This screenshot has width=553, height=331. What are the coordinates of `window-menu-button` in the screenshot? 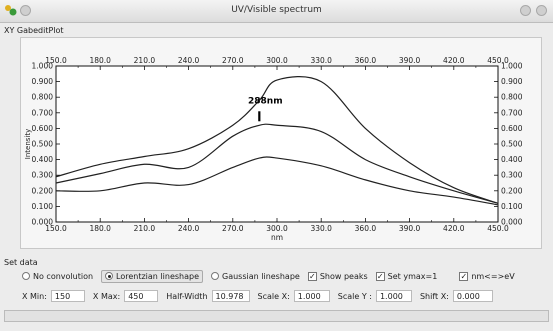 It's located at (25, 10).